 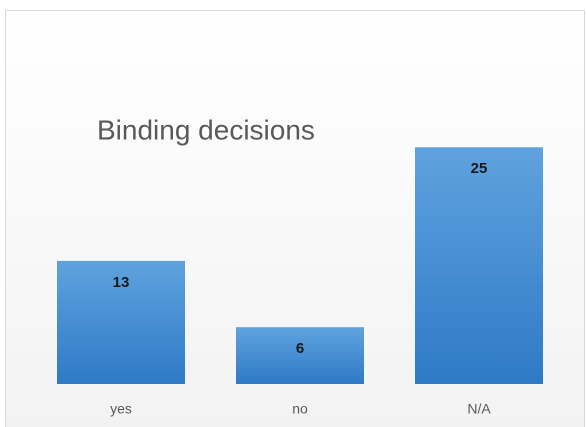 I want to click on data-label: 13, so click(x=121, y=282).